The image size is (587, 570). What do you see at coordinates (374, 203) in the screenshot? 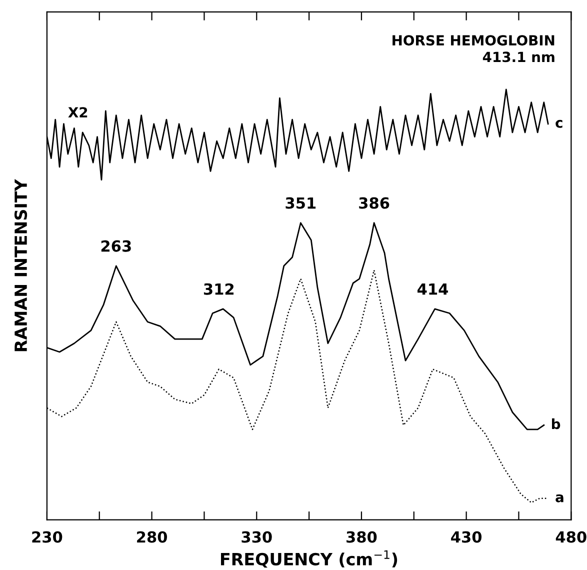
I see `annotation: 386` at bounding box center [374, 203].